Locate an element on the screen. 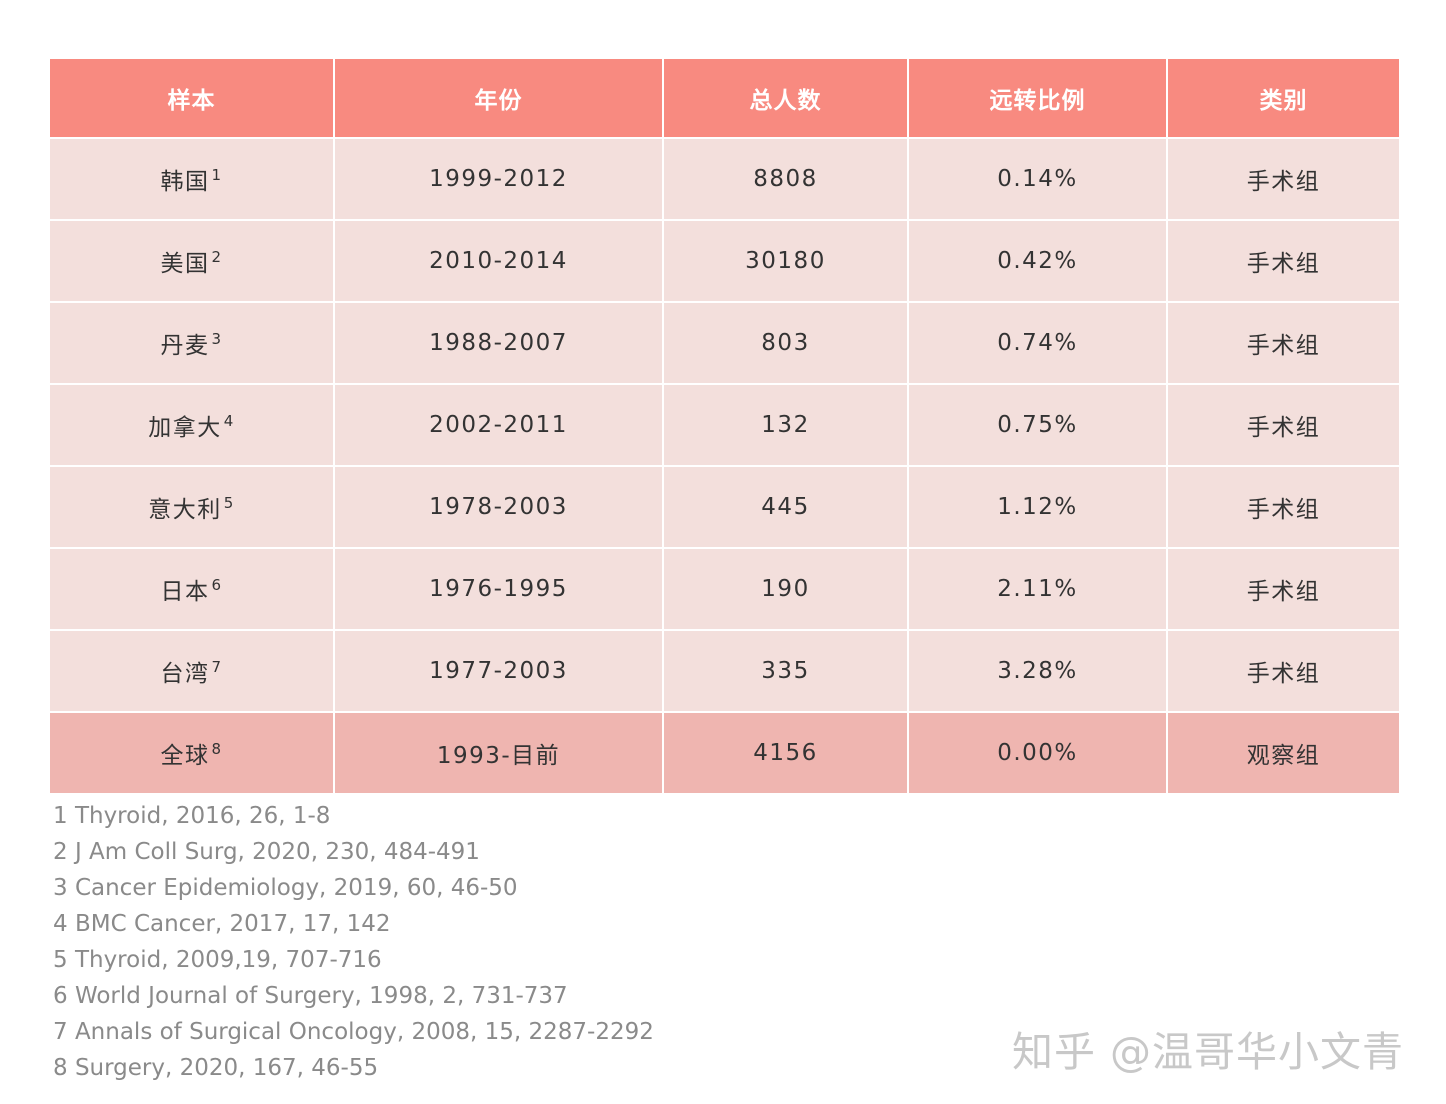  sample-name: 韩国 is located at coordinates (185, 182).